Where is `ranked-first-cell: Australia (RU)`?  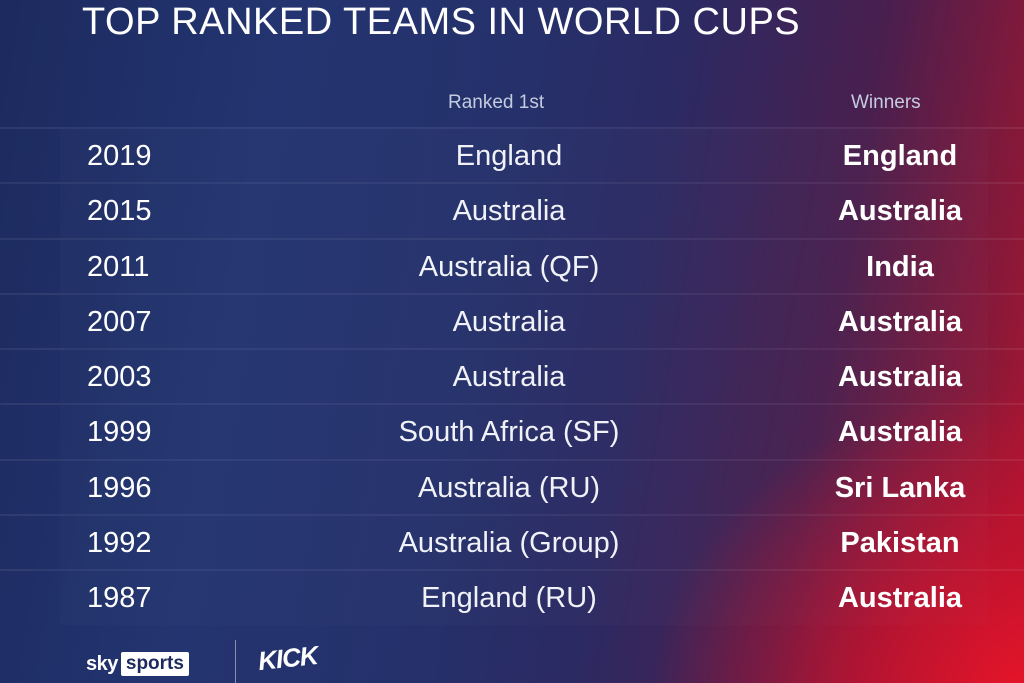 ranked-first-cell: Australia (RU) is located at coordinates (509, 487).